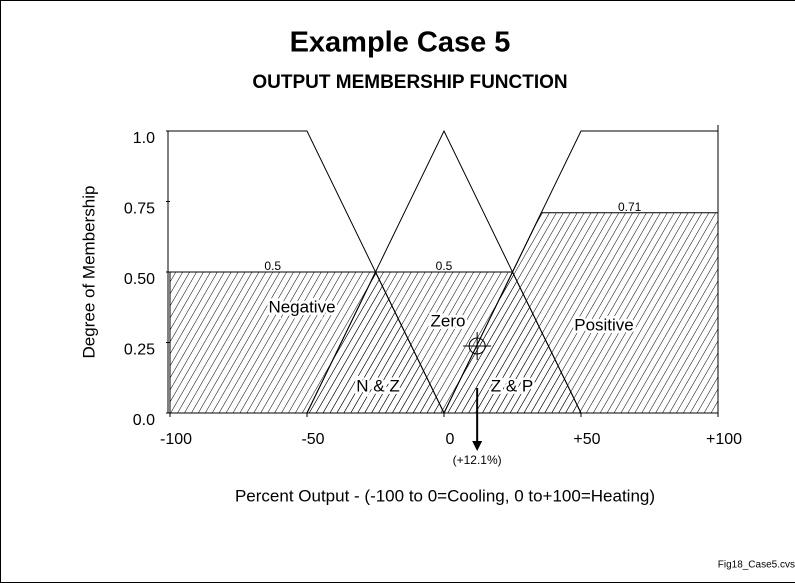 This screenshot has width=795, height=583. Describe the element at coordinates (477, 460) in the screenshot. I see `result-label: (+12.1%)` at that location.